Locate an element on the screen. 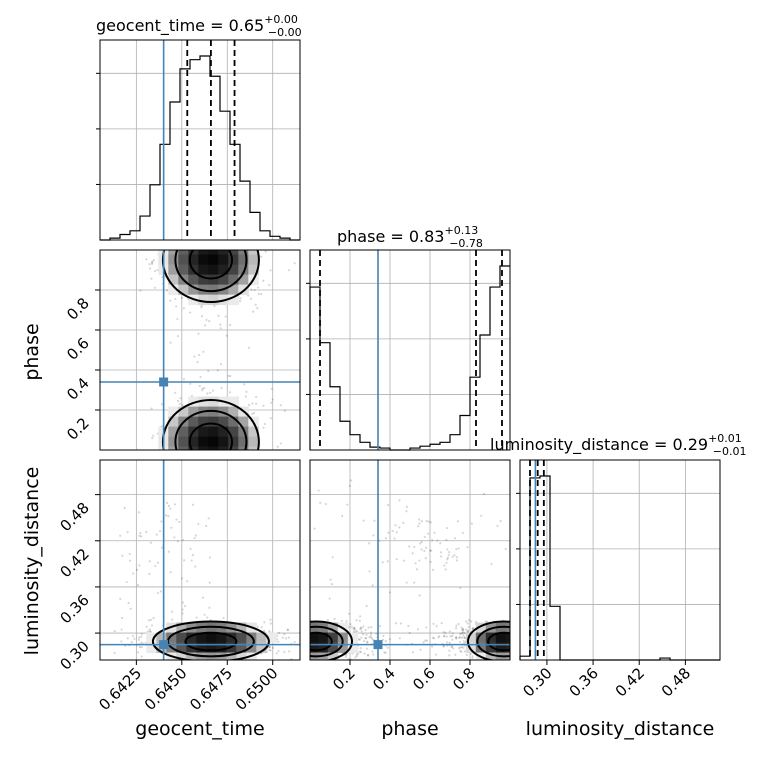 The width and height of the screenshot is (760, 760). x-tick-label-phase: 0.4 is located at coordinates (384, 679).